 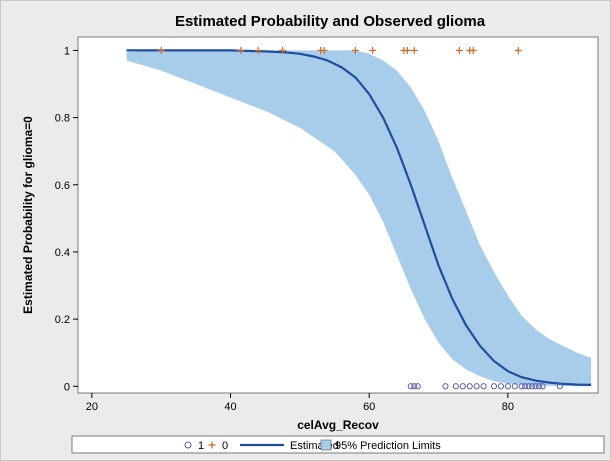 I want to click on y-tick-label: 1, so click(x=67, y=51).